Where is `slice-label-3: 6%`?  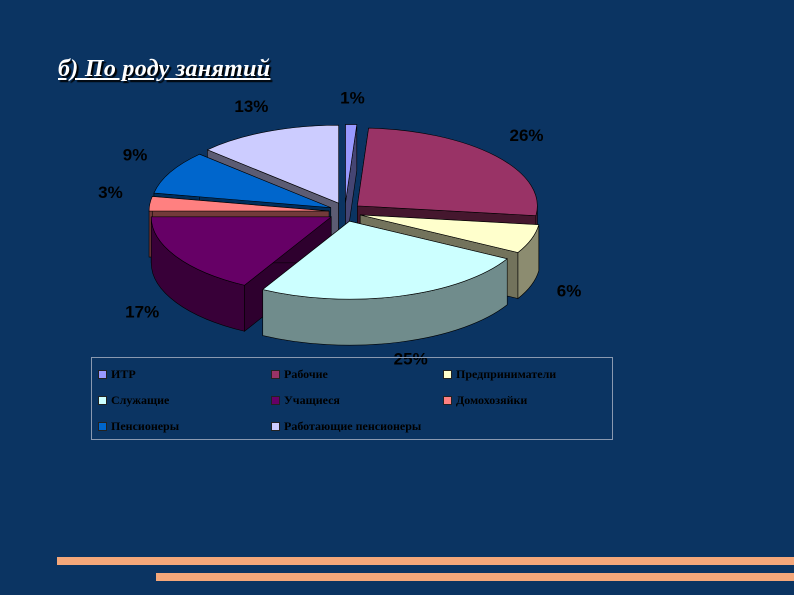 slice-label-3: 6% is located at coordinates (569, 290).